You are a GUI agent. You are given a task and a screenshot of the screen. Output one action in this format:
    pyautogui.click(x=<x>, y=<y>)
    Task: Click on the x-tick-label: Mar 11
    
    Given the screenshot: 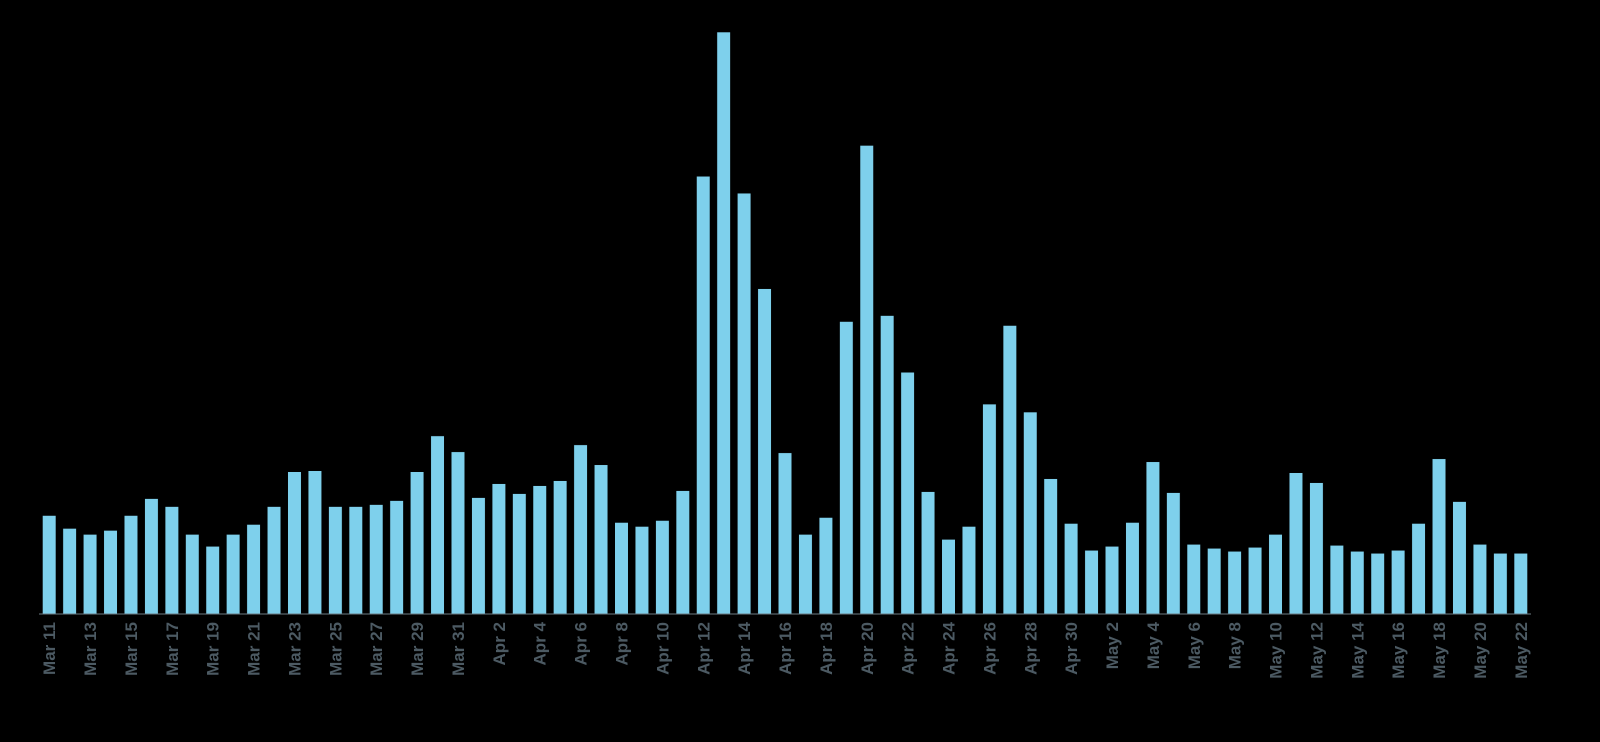 What is the action you would take?
    pyautogui.click(x=49, y=648)
    